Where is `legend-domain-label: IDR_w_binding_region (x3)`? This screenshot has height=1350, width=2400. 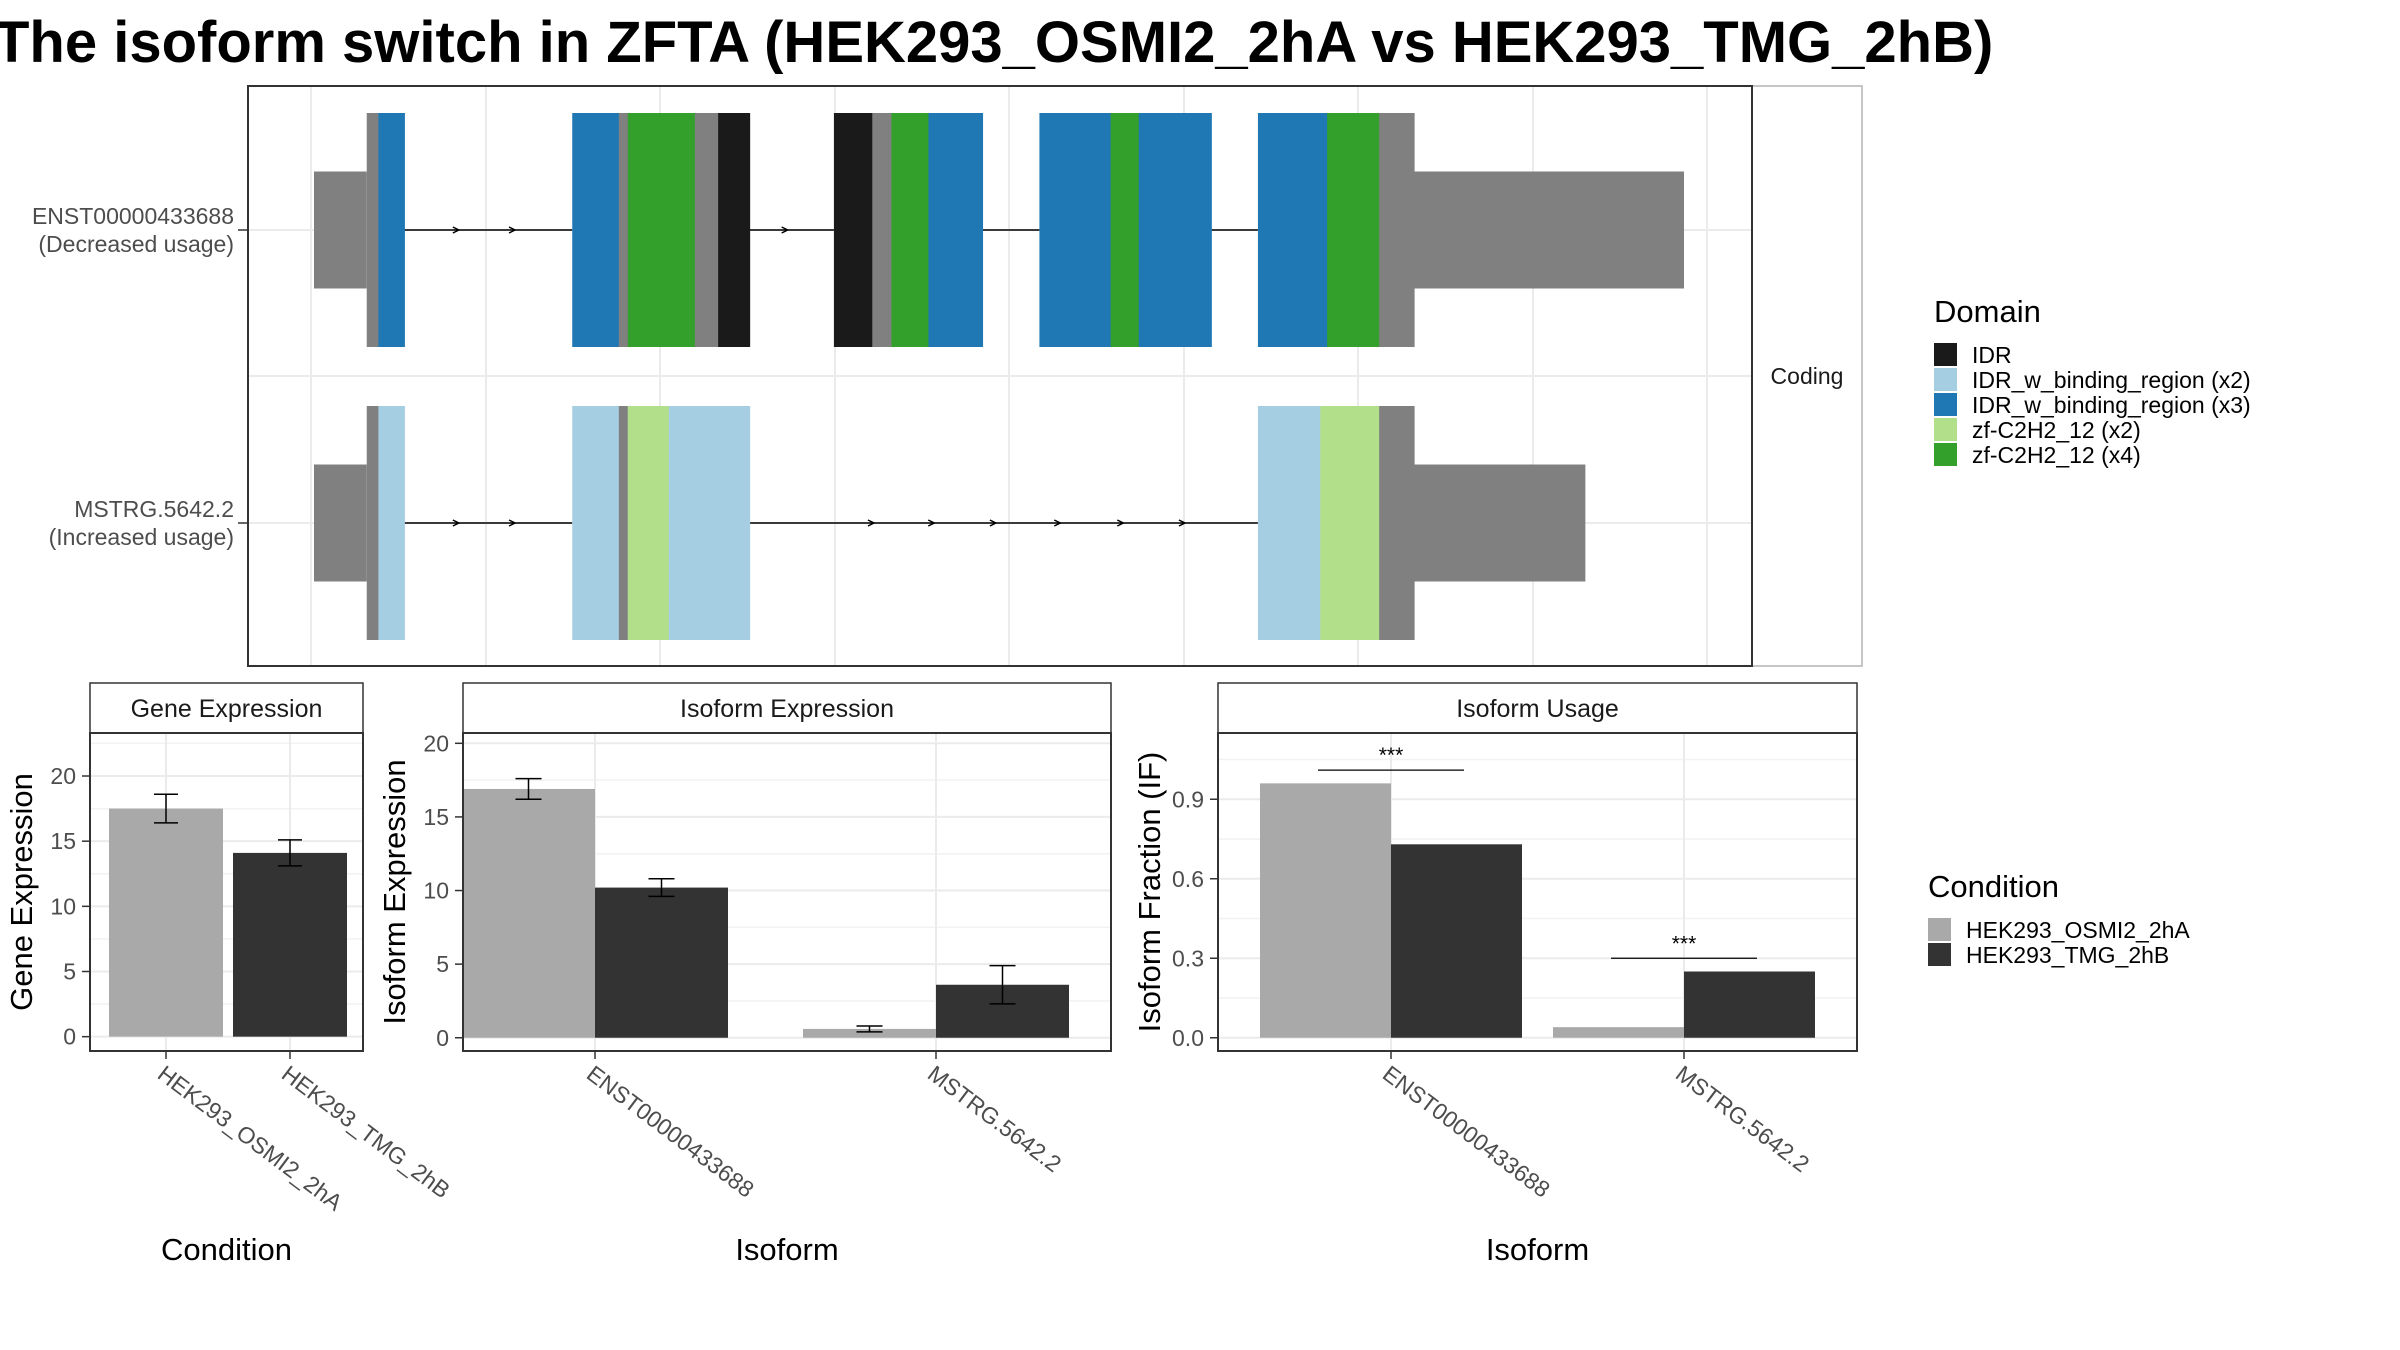
legend-domain-label: IDR_w_binding_region (x3) is located at coordinates (2111, 405).